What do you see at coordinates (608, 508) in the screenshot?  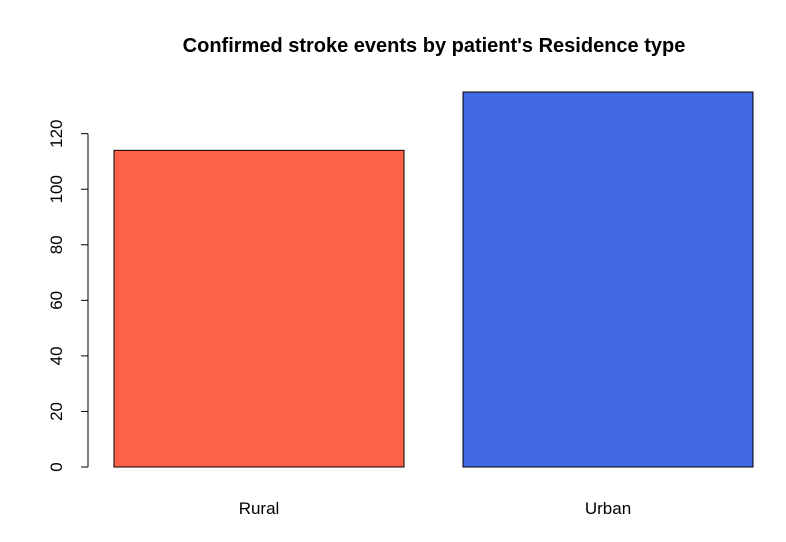 I see `x-tick-label-urban: Urban` at bounding box center [608, 508].